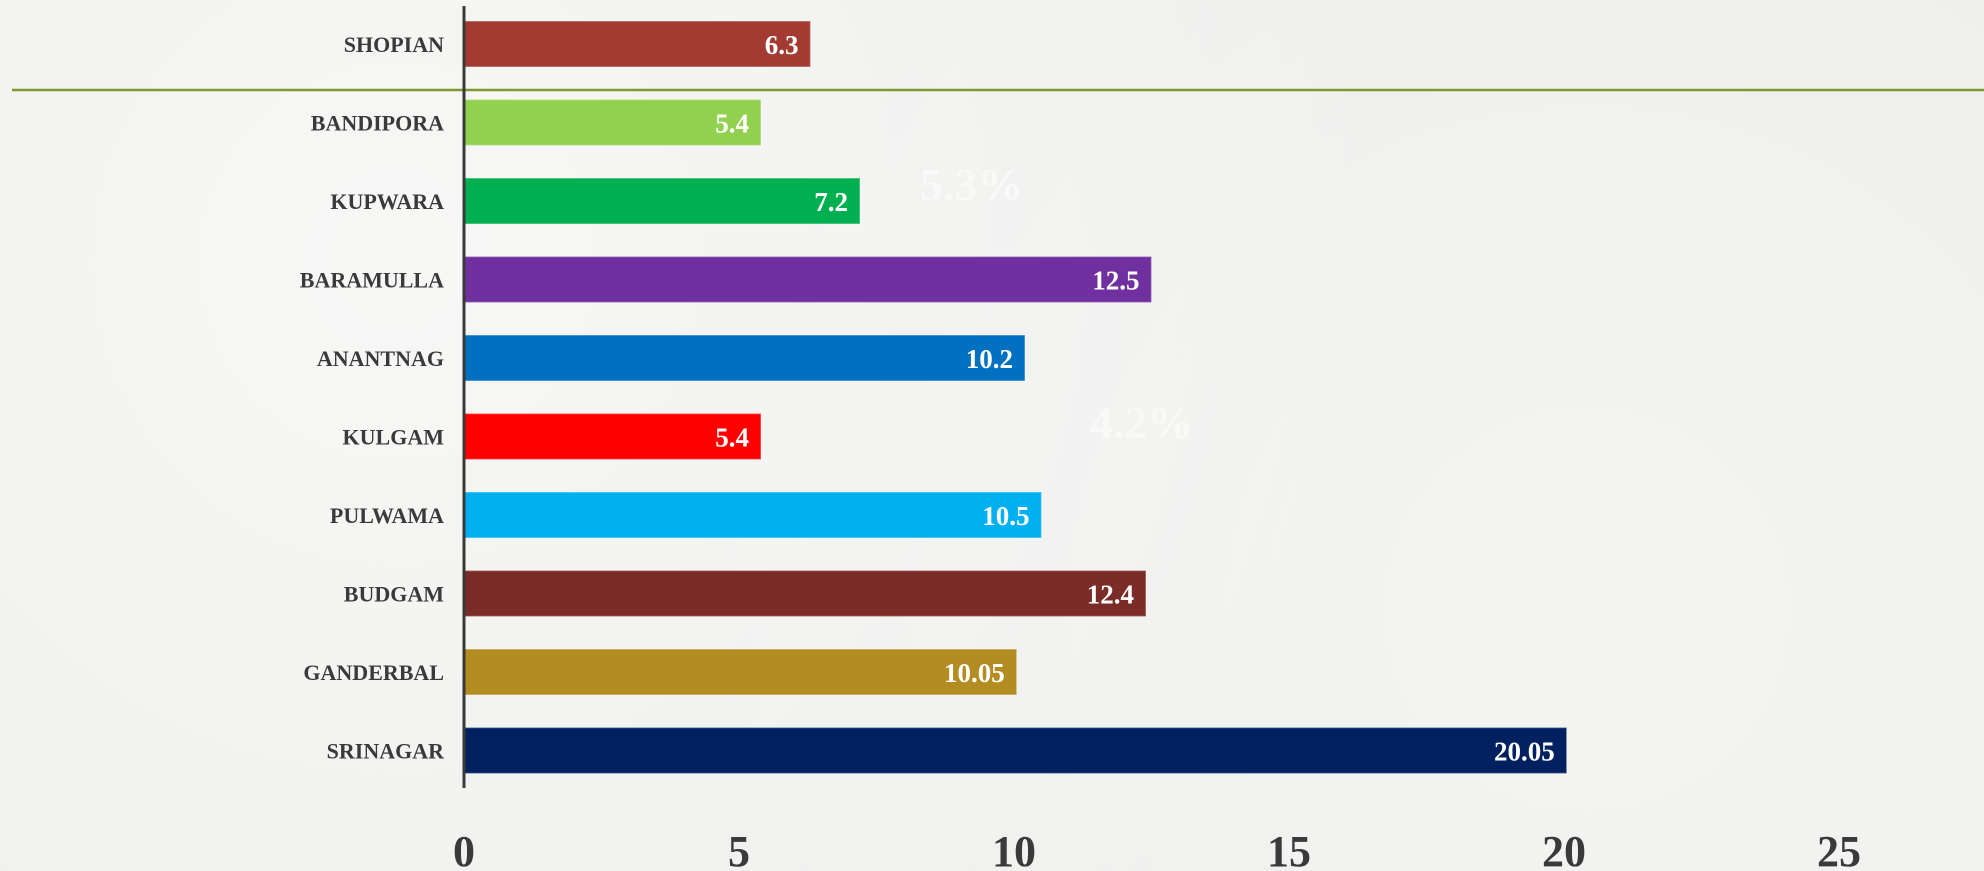  I want to click on bar-baramulla, so click(808, 279).